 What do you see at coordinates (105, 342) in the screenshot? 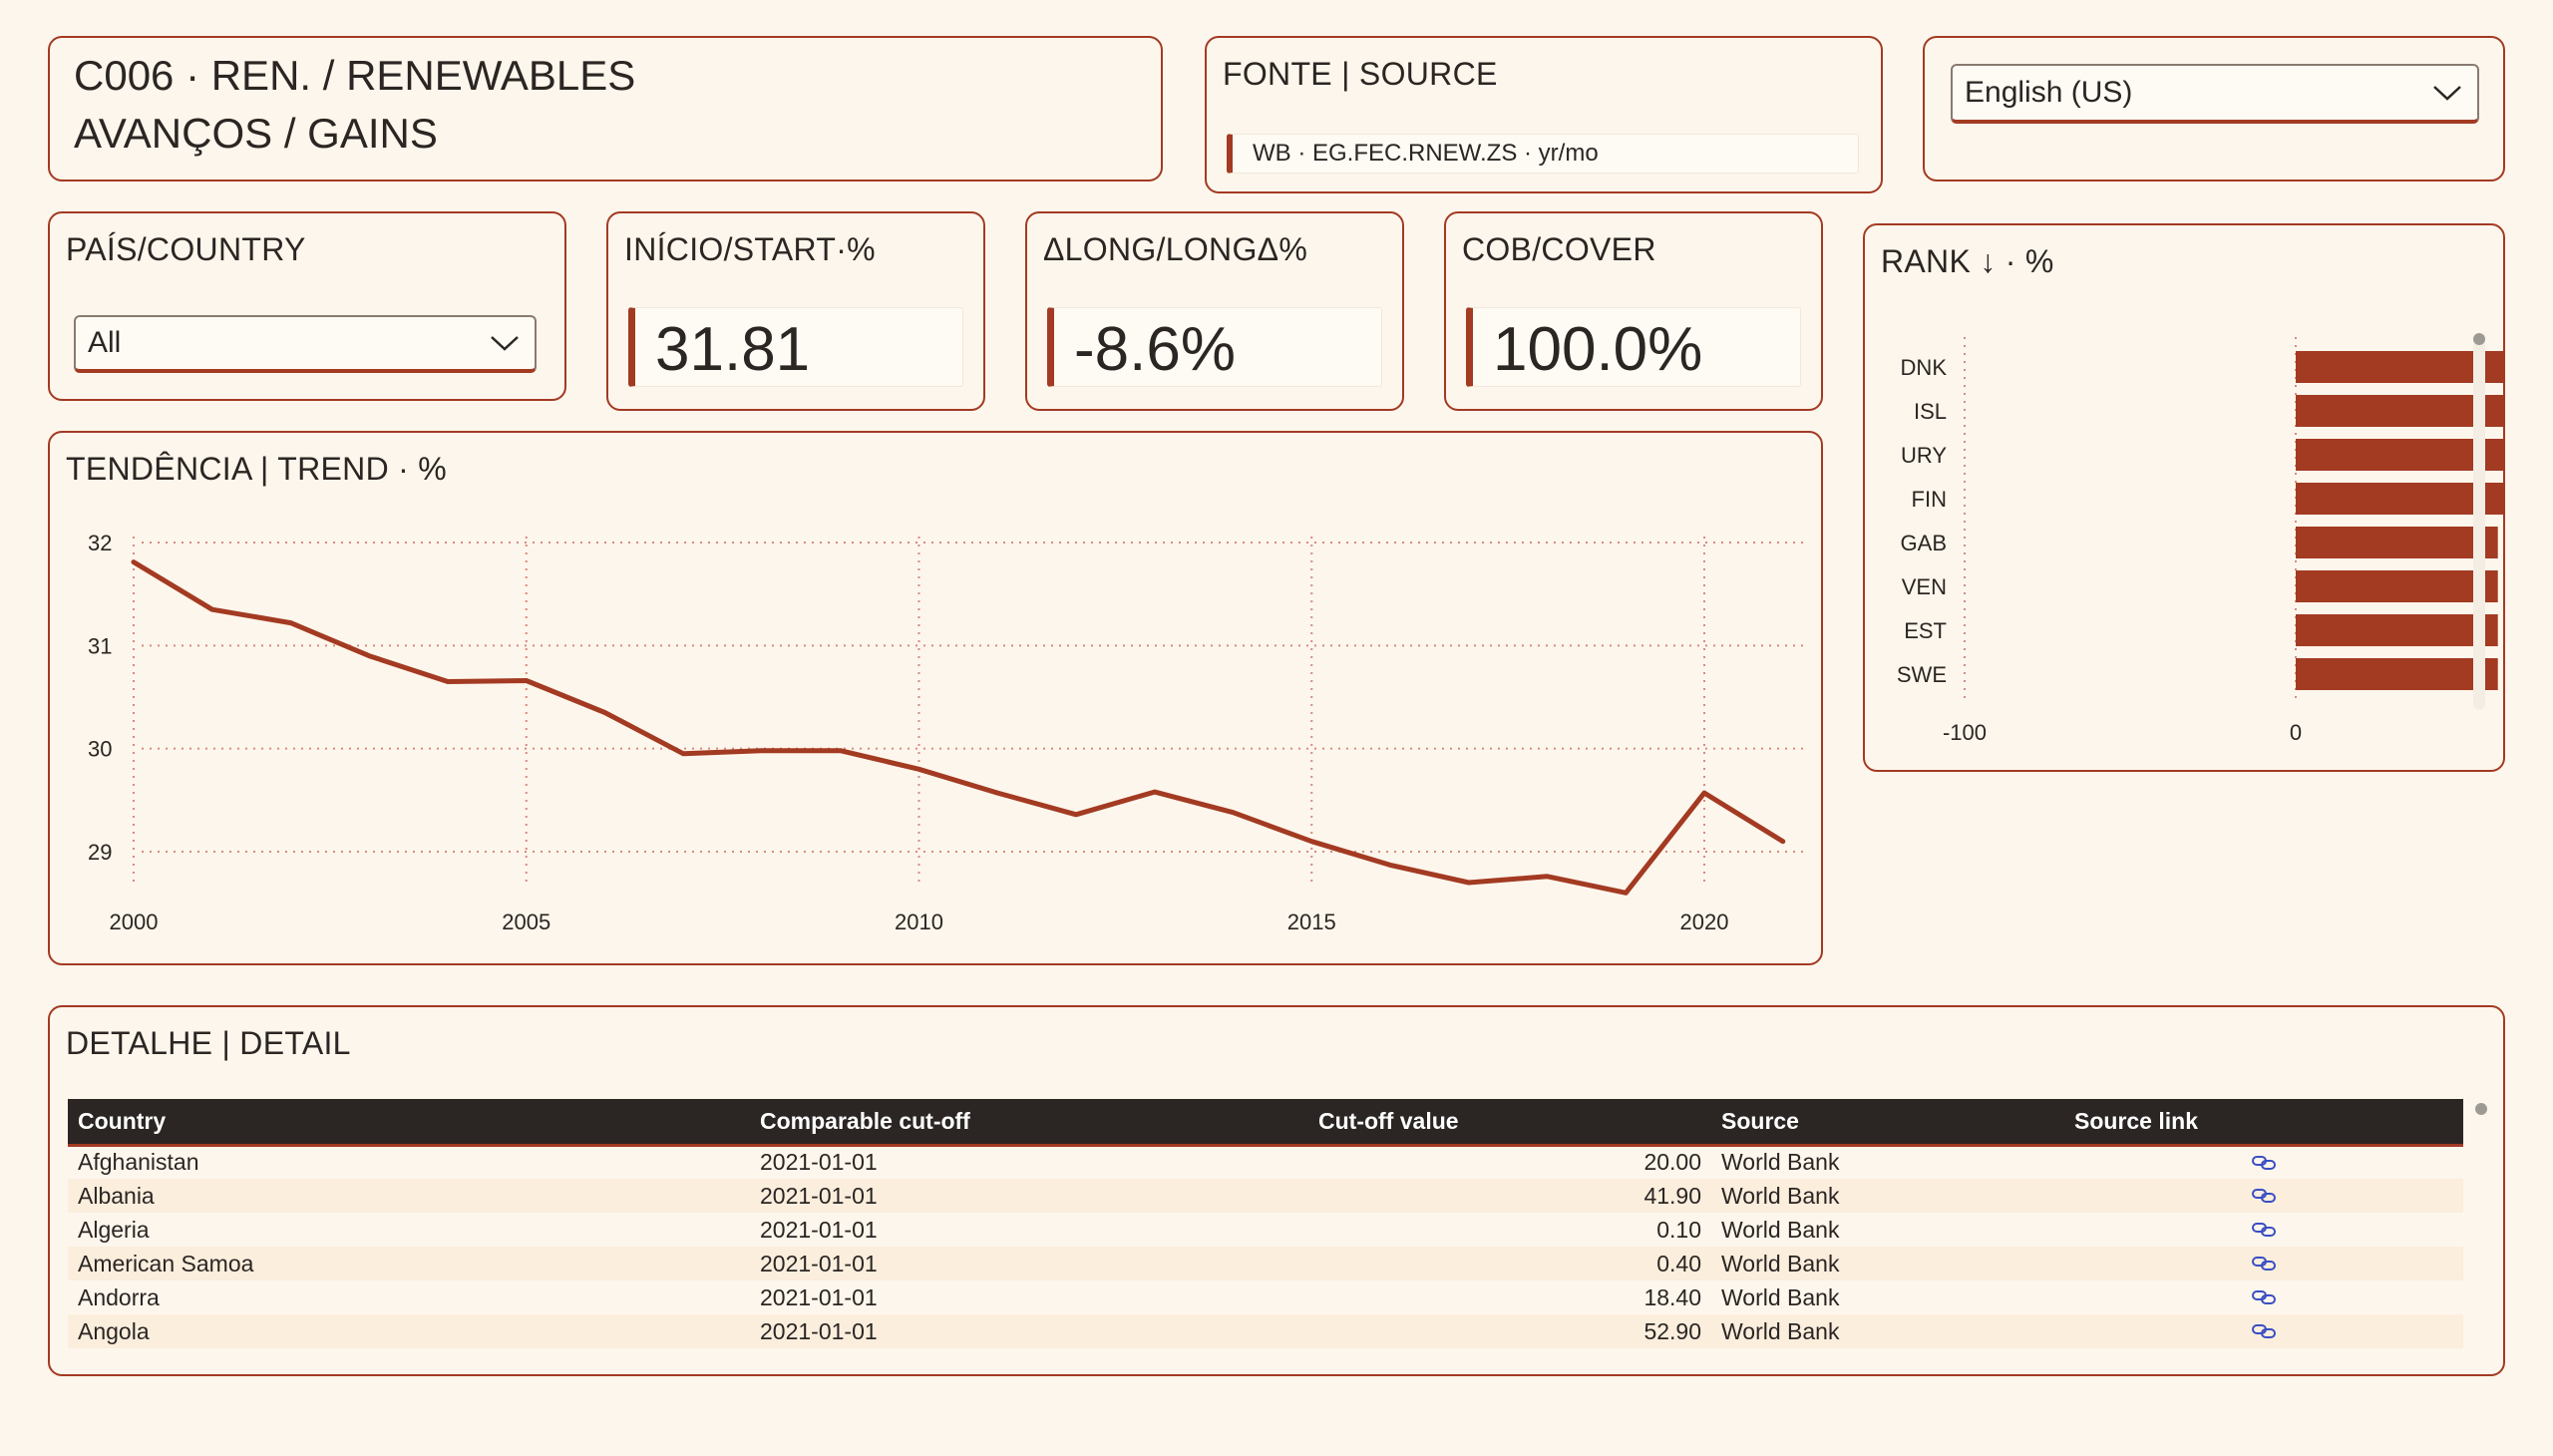
I see `country-selected: All` at bounding box center [105, 342].